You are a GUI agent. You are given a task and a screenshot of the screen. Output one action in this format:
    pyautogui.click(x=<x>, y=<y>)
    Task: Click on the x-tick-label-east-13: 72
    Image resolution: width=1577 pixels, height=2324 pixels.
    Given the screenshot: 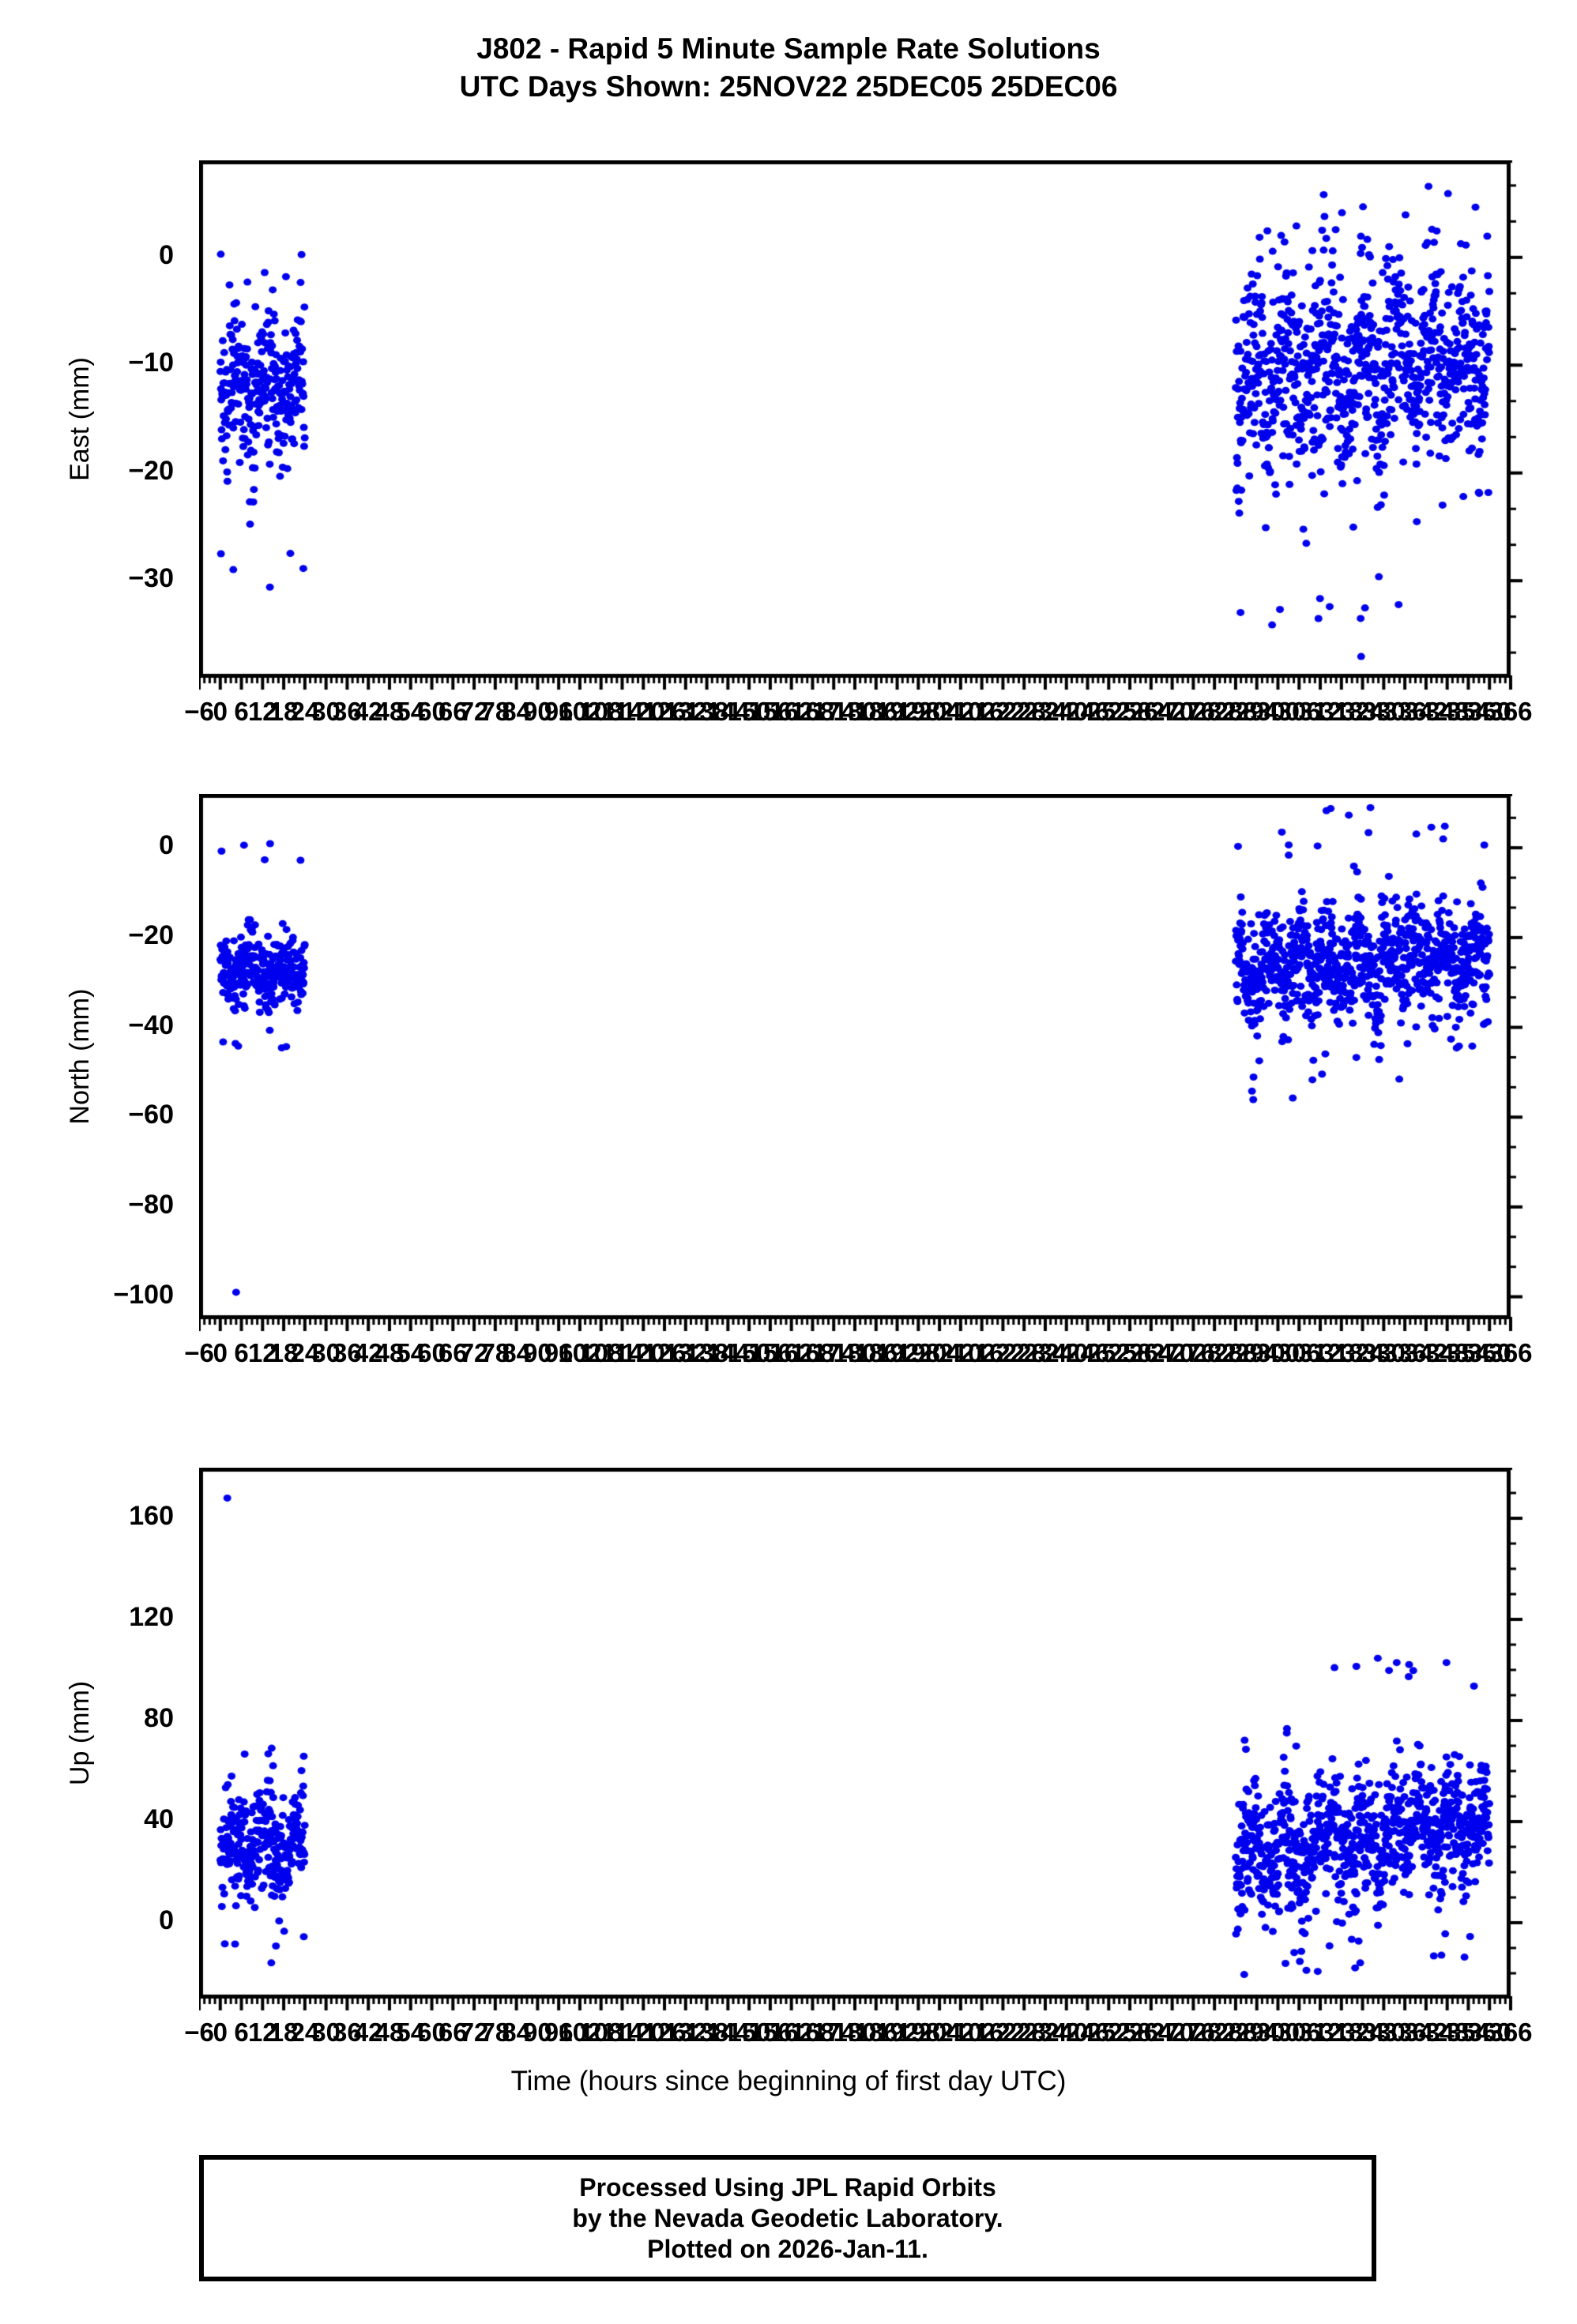 What is the action you would take?
    pyautogui.click(x=474, y=711)
    